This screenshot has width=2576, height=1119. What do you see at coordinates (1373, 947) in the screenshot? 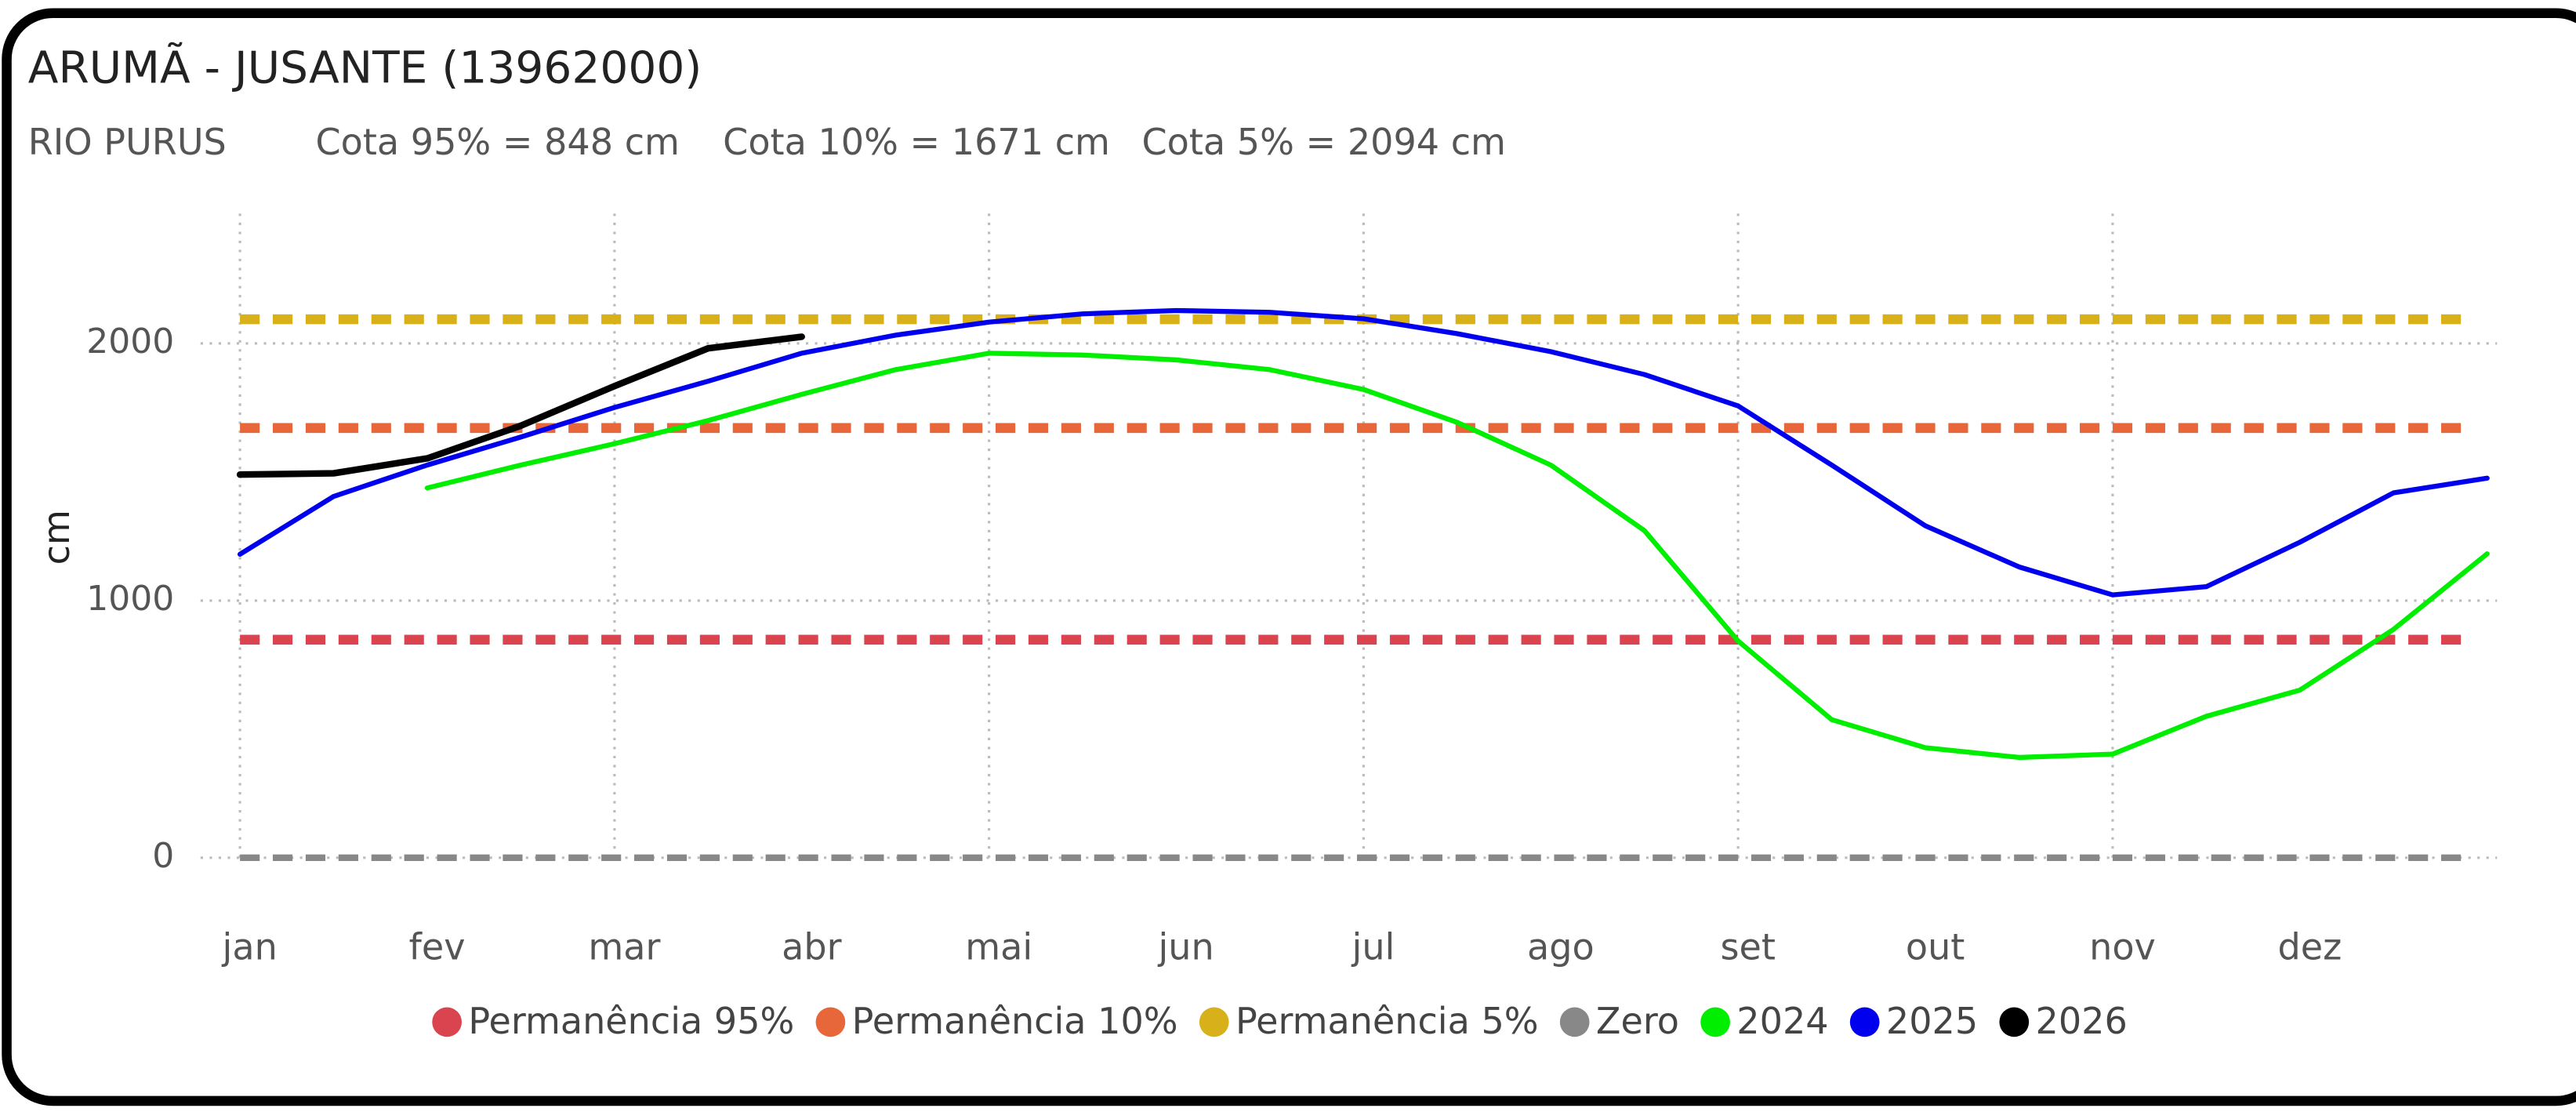
I see `x-tick-label: jul` at bounding box center [1373, 947].